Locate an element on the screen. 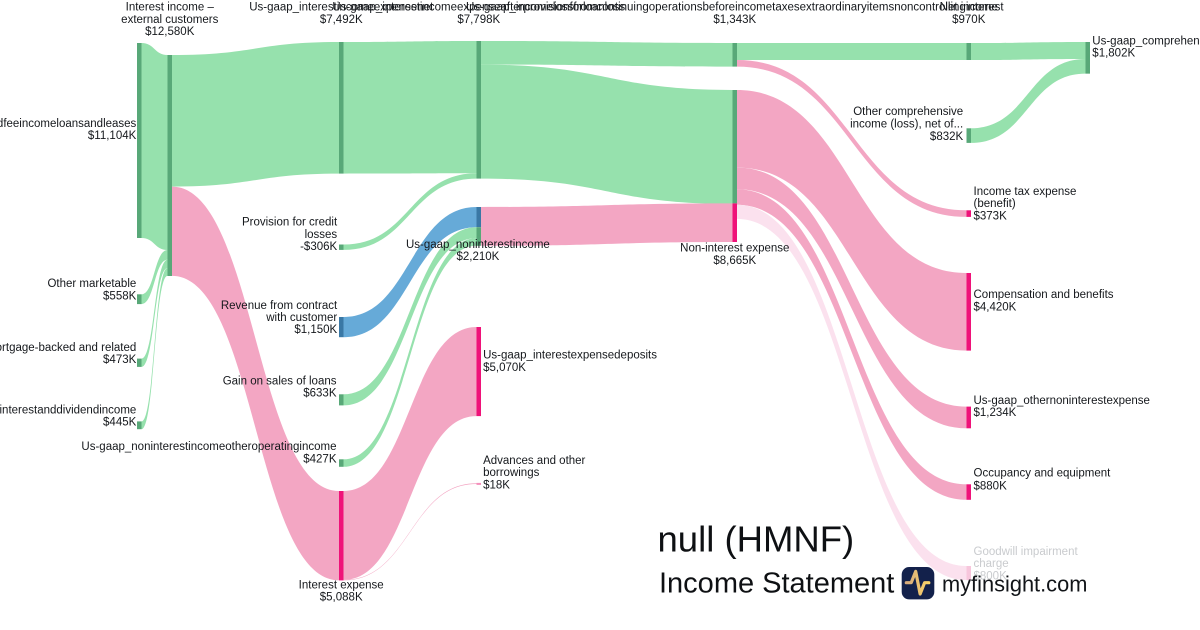 This screenshot has height=630, width=1200. svg-text: $1,343K is located at coordinates (734, 20).